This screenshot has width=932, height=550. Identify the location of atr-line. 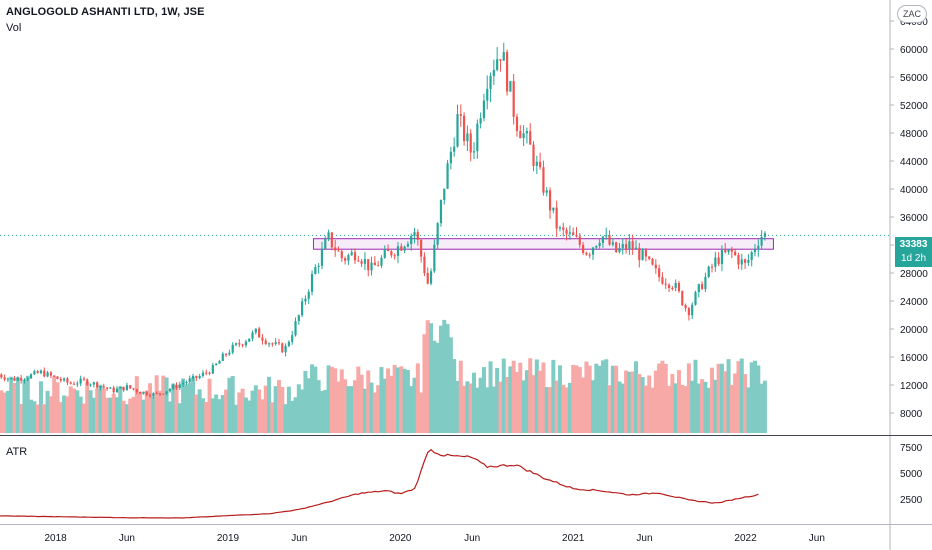
(379, 483).